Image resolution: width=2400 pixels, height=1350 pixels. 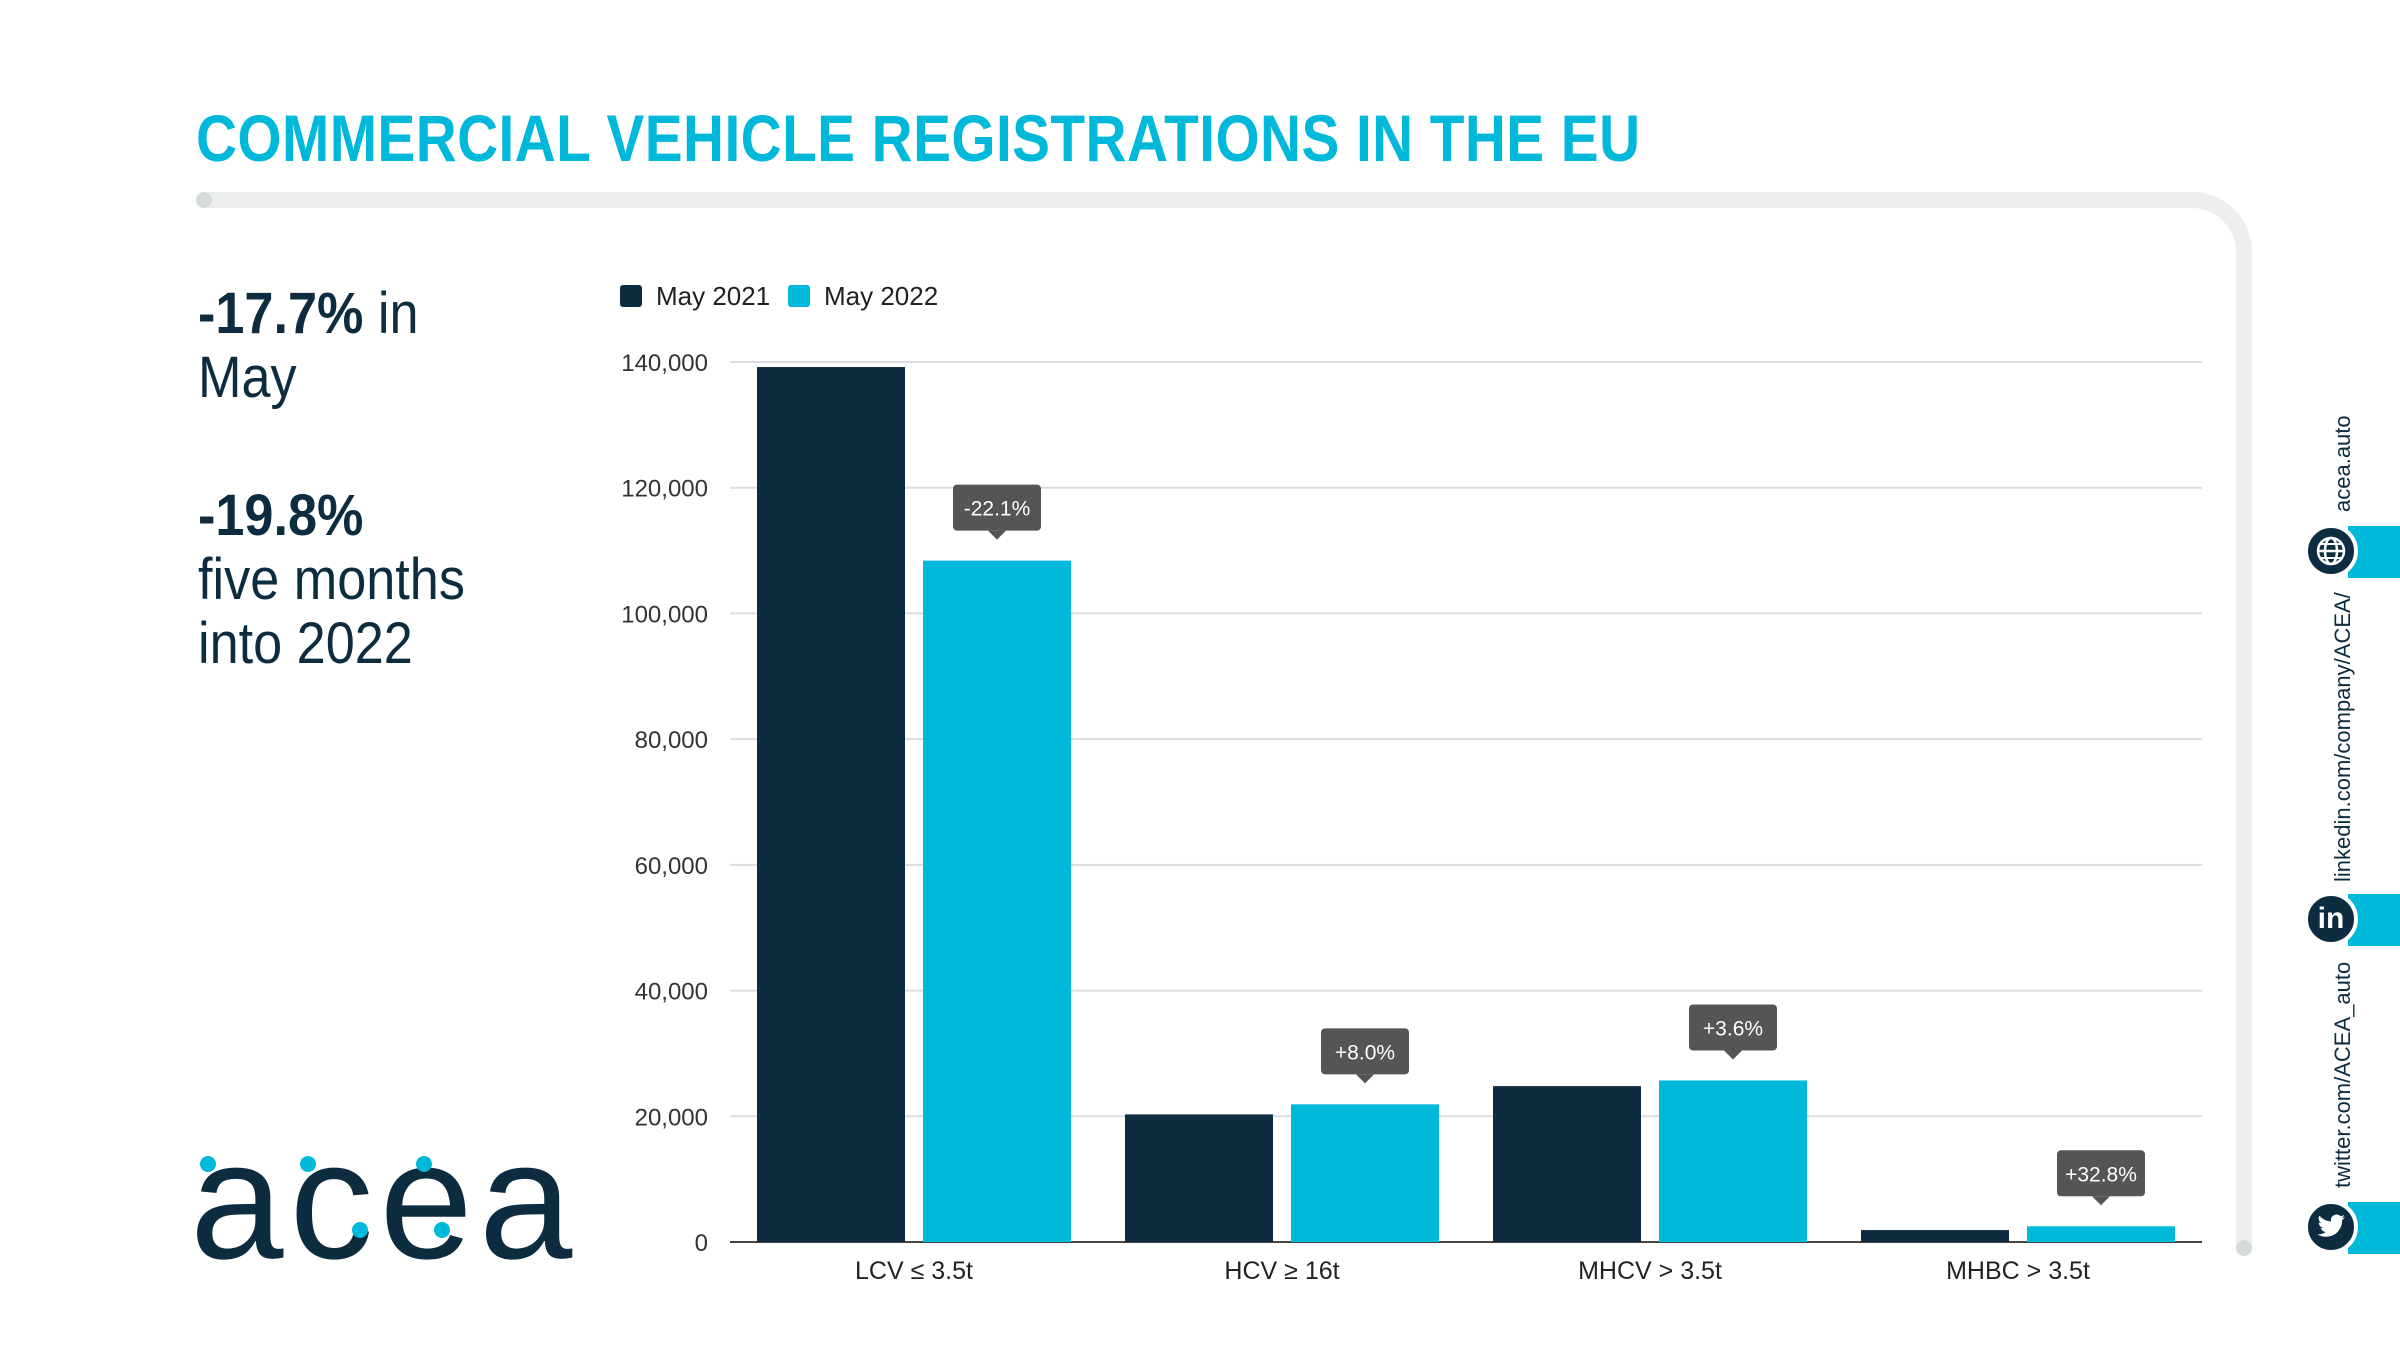 What do you see at coordinates (281, 515) in the screenshot?
I see `kpi-ytd-value: -19.8%` at bounding box center [281, 515].